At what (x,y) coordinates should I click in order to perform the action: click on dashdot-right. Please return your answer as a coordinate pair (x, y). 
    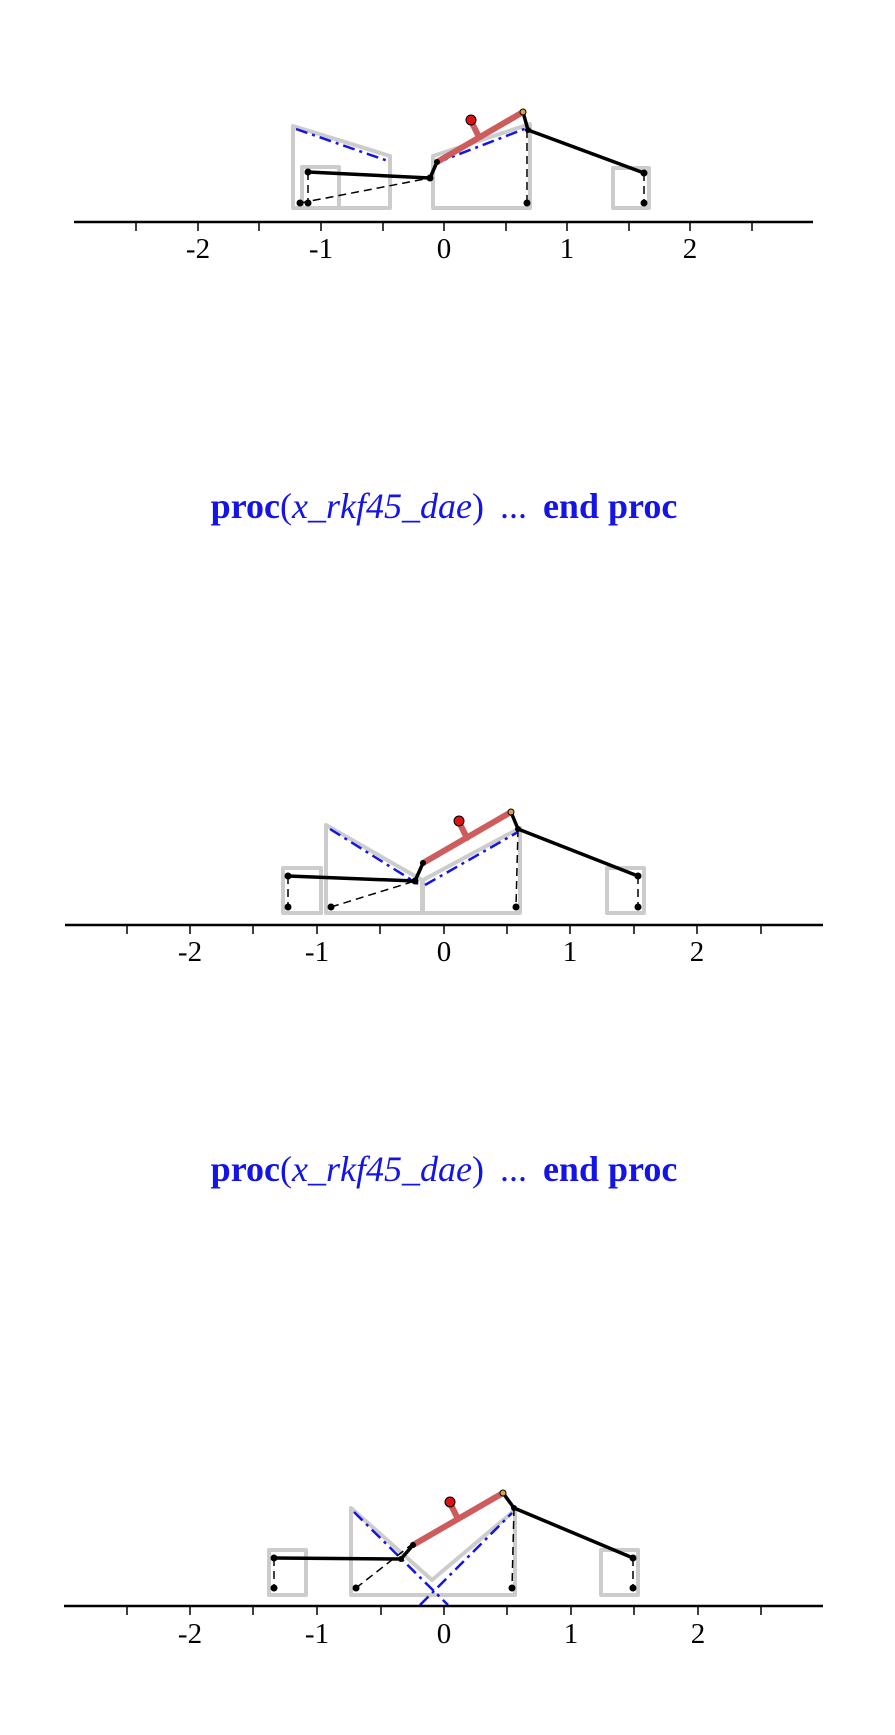
    Looking at the image, I should click on (466, 1559).